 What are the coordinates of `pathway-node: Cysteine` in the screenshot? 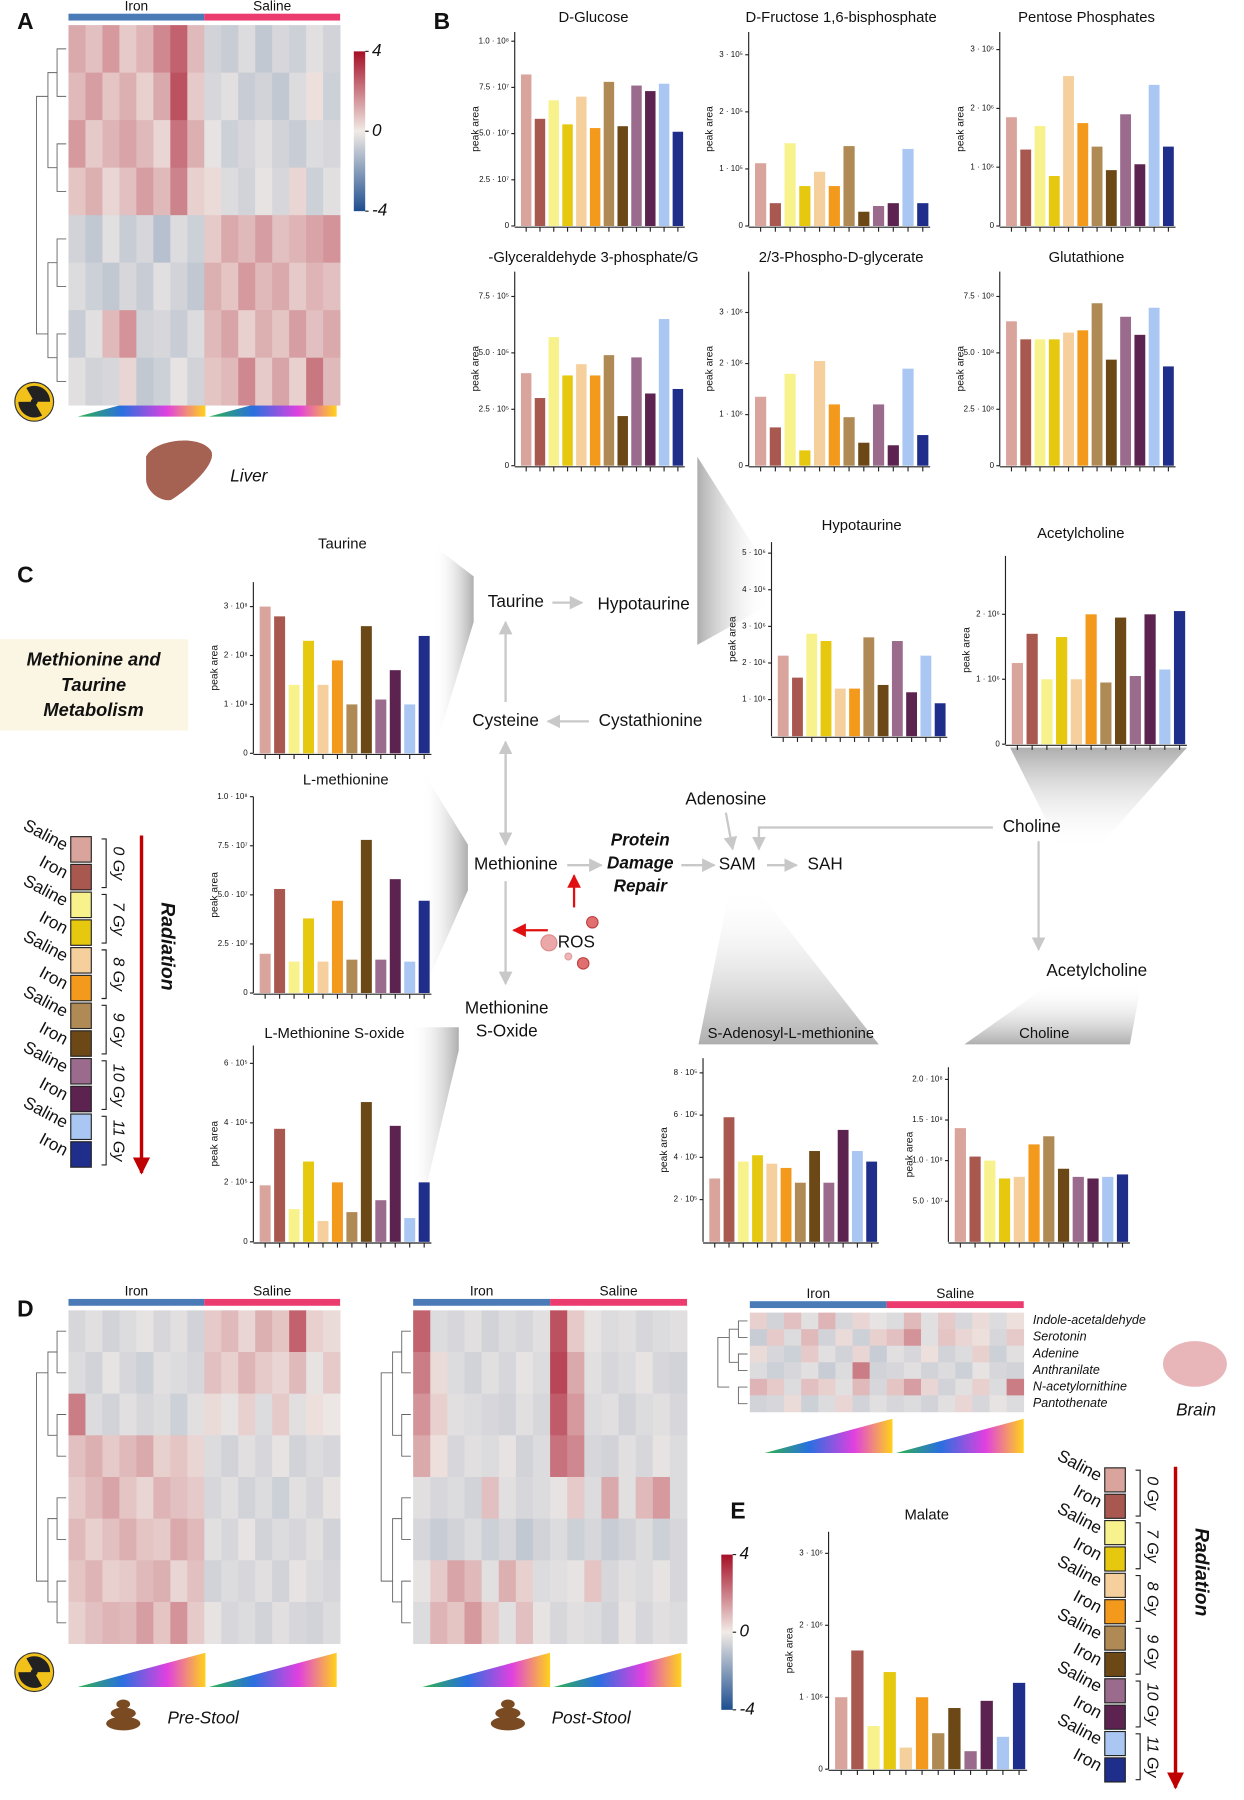 It's located at (505, 720).